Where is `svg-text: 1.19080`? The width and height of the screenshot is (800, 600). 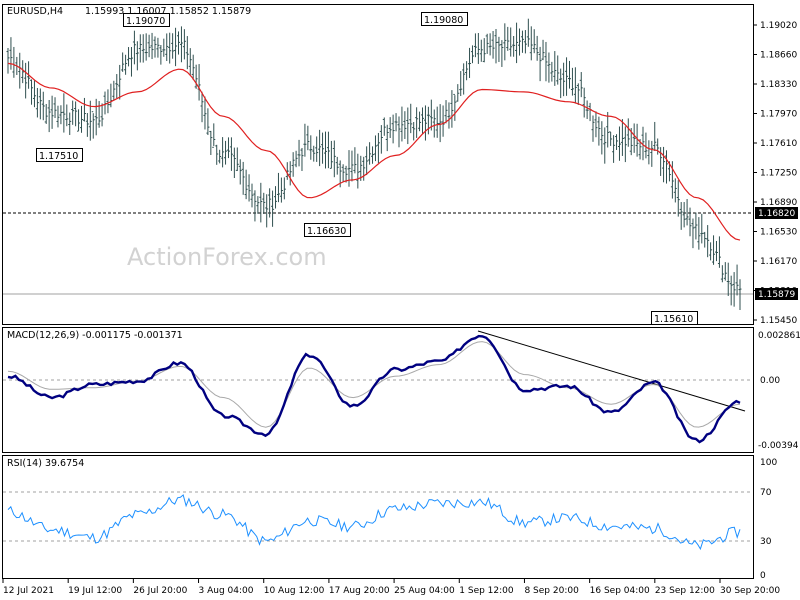
svg-text: 1.19080 is located at coordinates (443, 20).